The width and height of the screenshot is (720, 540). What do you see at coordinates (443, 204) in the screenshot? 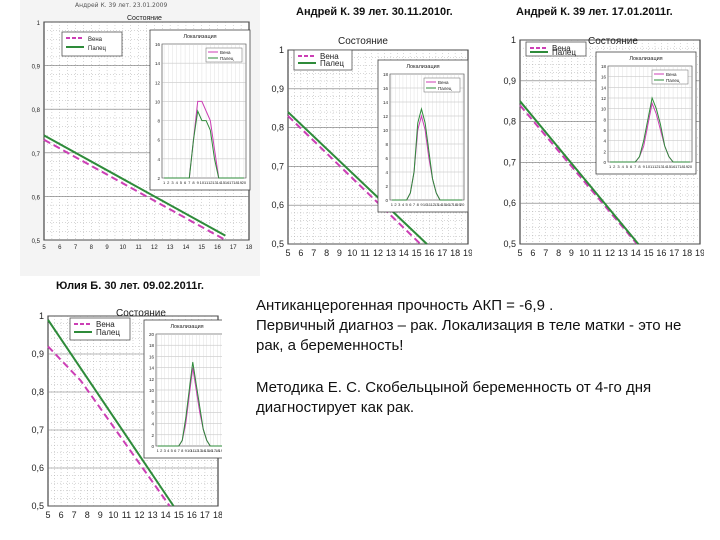
I see `inset-x-tick: 15` at bounding box center [443, 204].